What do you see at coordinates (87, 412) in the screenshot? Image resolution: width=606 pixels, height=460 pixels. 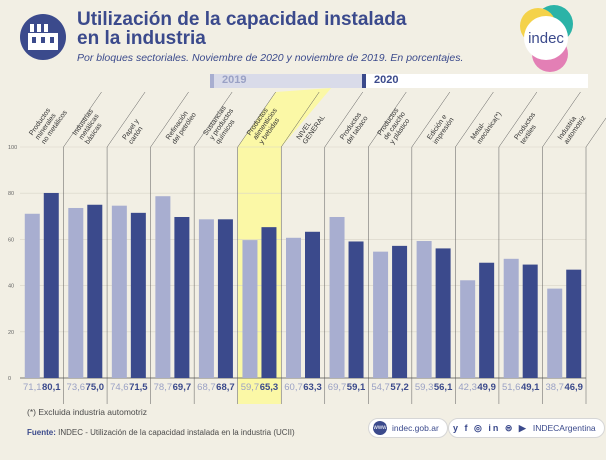 I see `footnote: (*) Excluida industria automotriz` at bounding box center [87, 412].